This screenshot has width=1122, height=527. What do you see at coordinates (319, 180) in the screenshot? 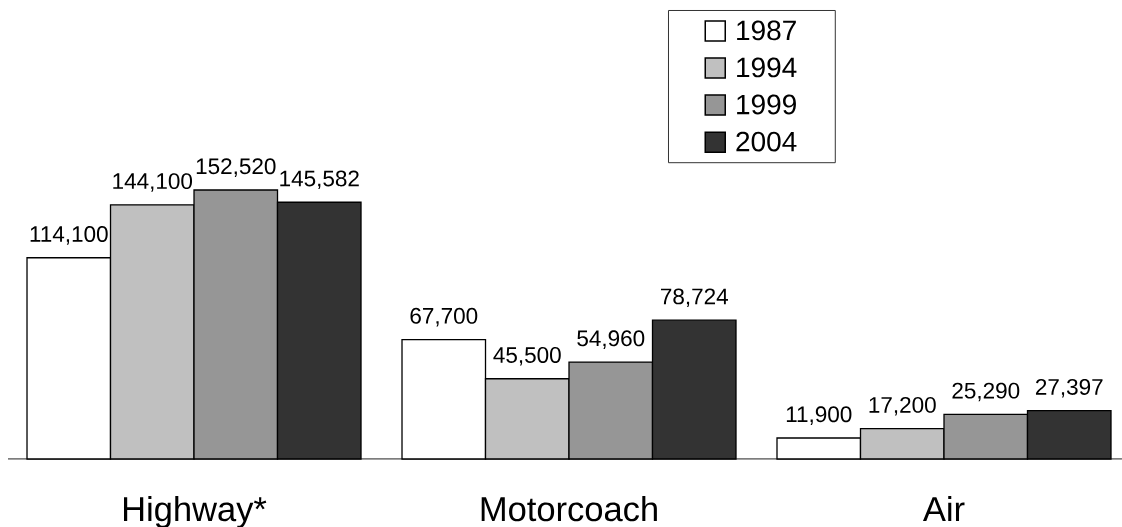
I see `data-label: 145,582` at bounding box center [319, 180].